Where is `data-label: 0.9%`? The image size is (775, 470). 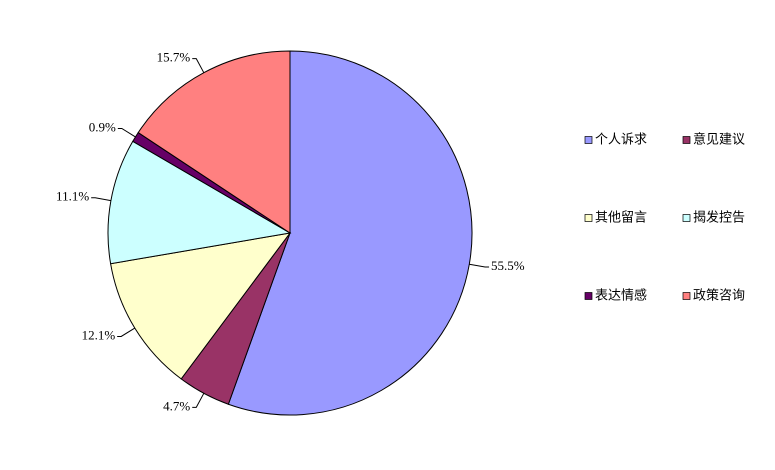 data-label: 0.9% is located at coordinates (102, 126).